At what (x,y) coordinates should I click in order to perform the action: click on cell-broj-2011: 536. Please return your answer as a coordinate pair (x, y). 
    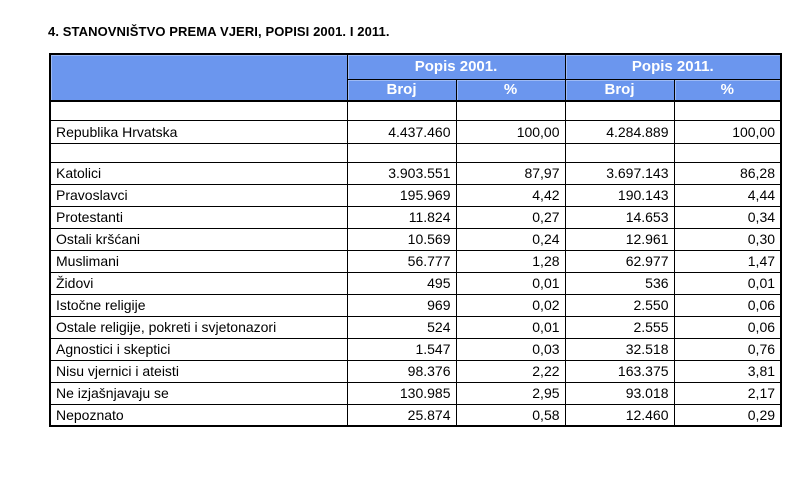
    Looking at the image, I should click on (619, 283).